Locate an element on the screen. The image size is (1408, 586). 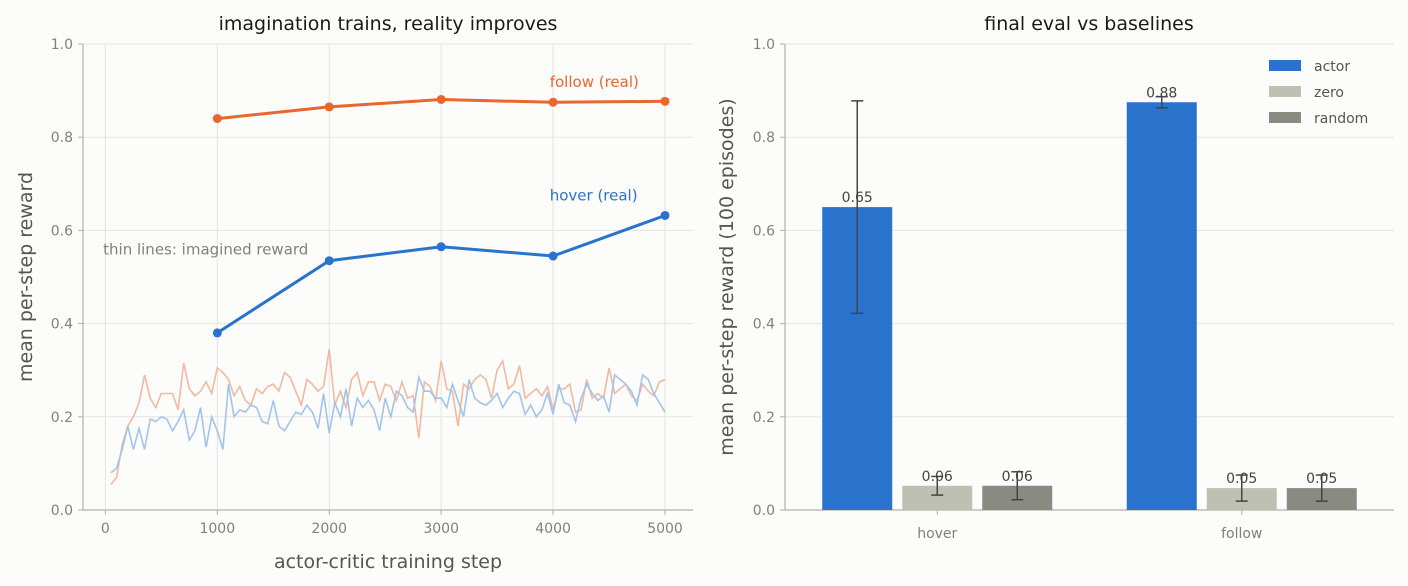
legend-swatch-random is located at coordinates (1285, 117).